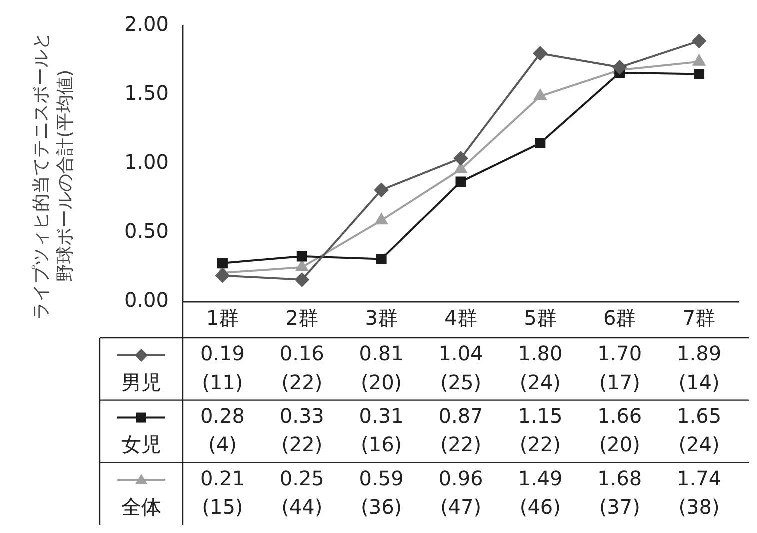 This screenshot has height=533, width=757. I want to click on text: (4), so click(222, 444).